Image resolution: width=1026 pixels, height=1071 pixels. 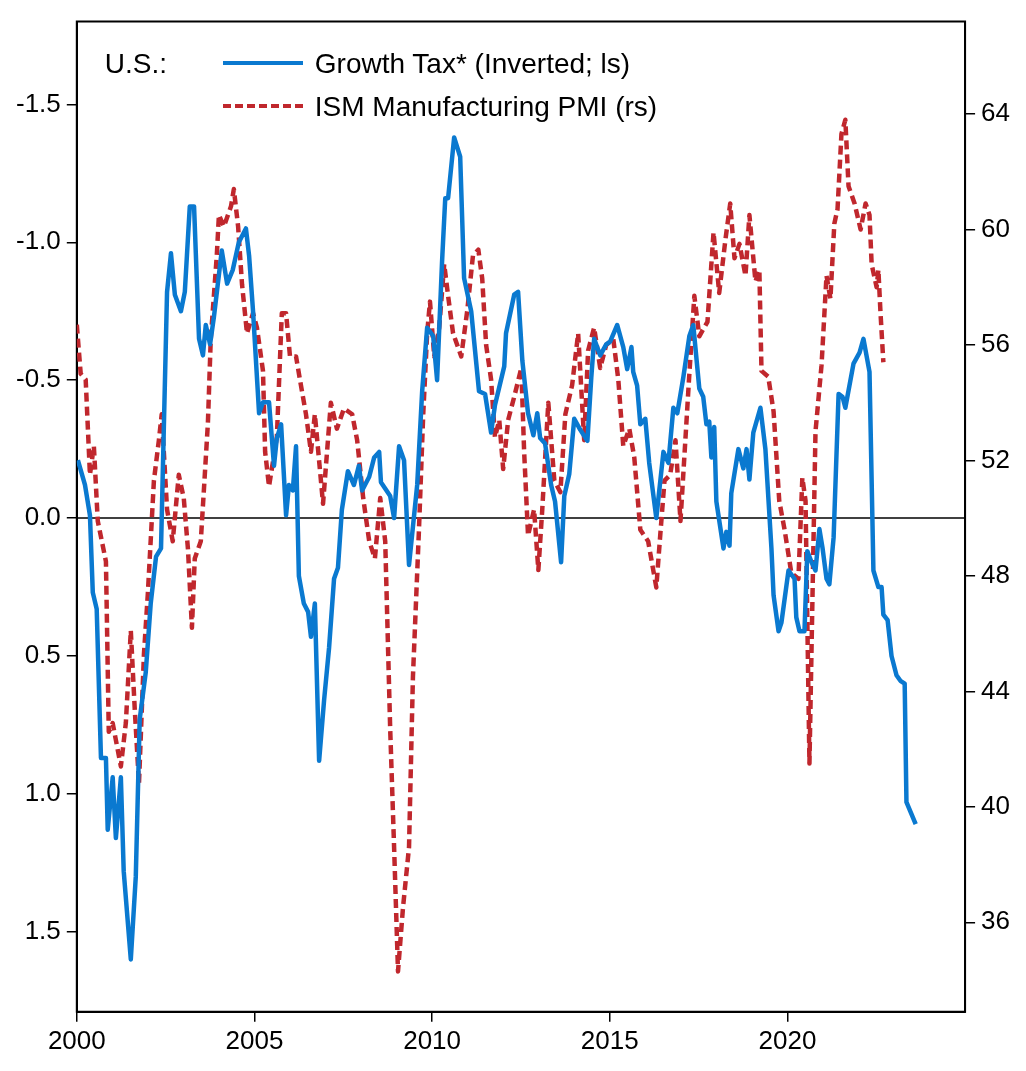 I want to click on x-tick-label: 2000, so click(x=76, y=1039).